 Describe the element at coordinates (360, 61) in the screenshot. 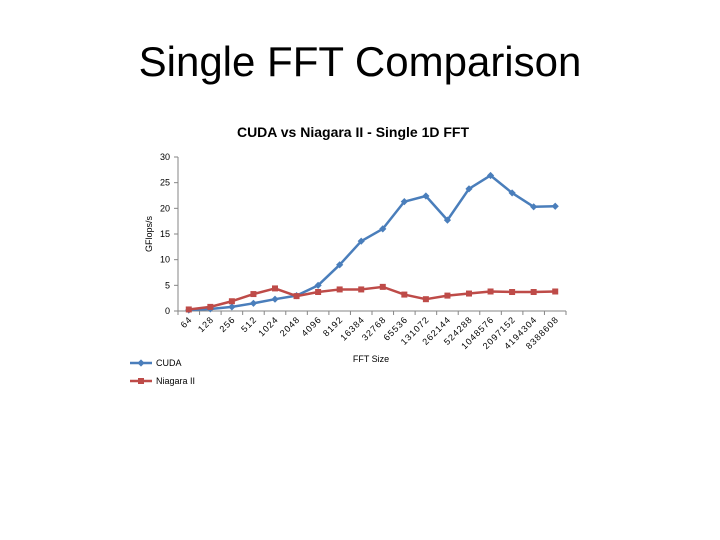

I see `slide-title: Single FFT Comparison` at that location.